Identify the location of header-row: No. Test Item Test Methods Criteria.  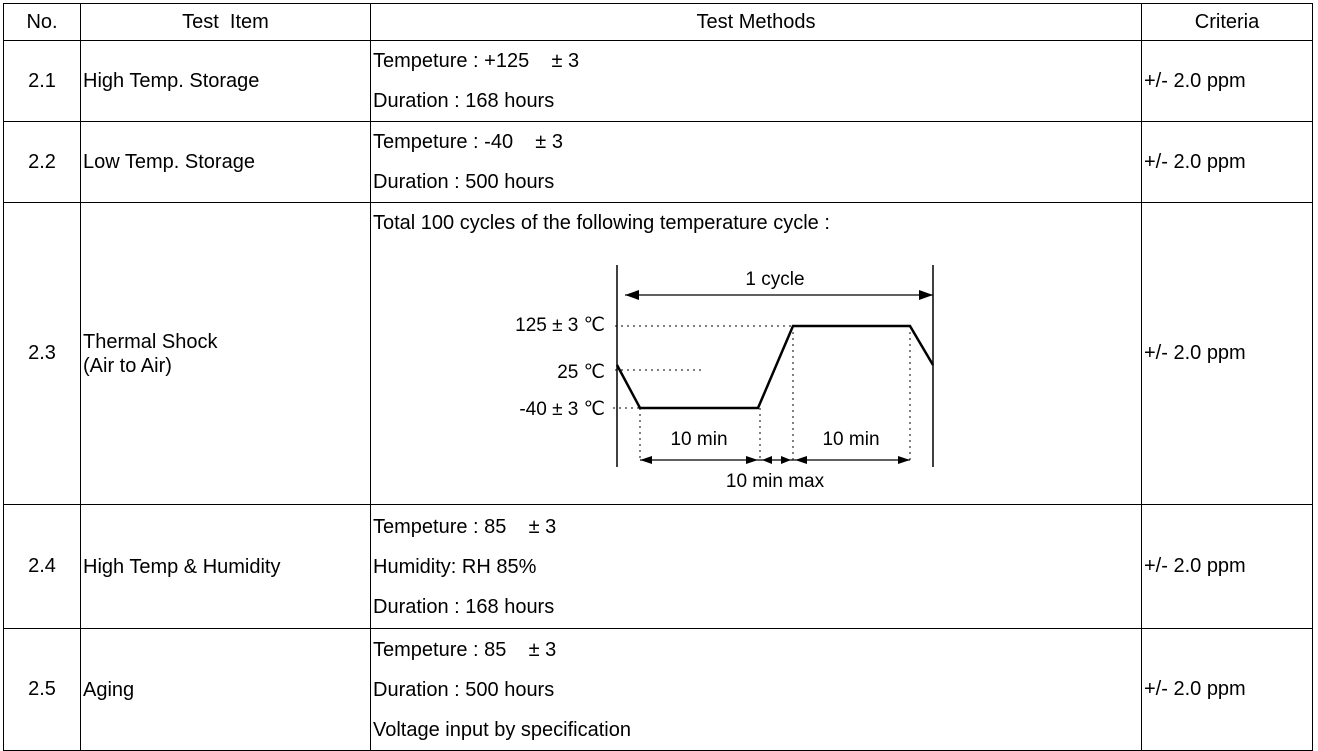
(658, 22).